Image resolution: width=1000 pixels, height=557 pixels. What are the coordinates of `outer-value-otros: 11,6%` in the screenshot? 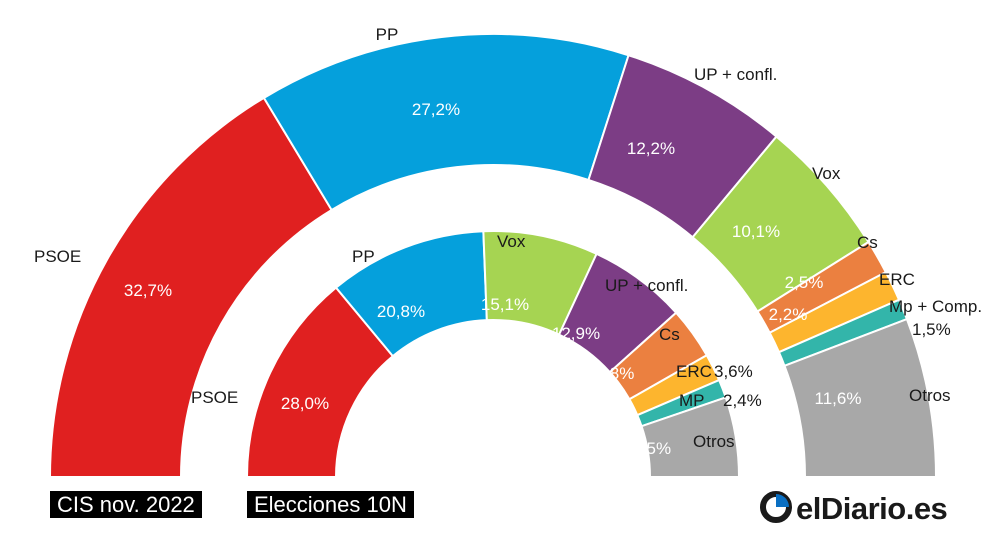 It's located at (838, 398).